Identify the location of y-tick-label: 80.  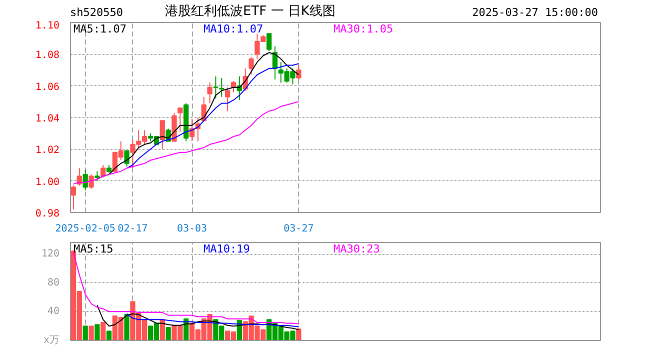
(53, 282).